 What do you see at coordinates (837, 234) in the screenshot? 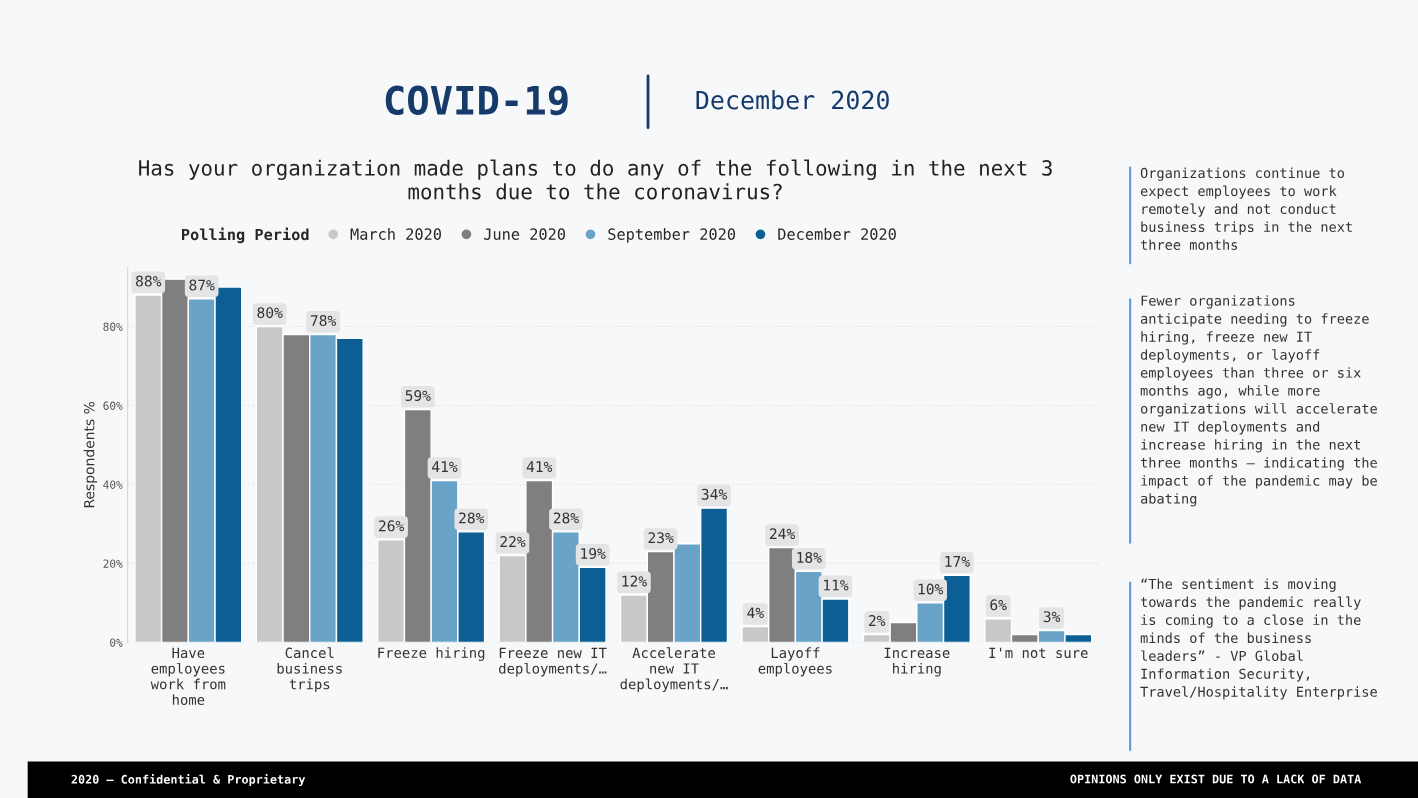
I see `legend-label: December 2020` at bounding box center [837, 234].